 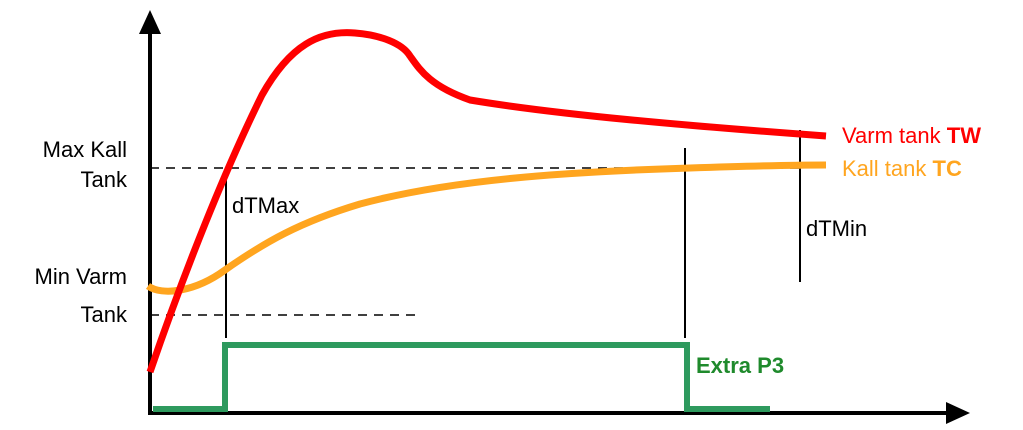 What do you see at coordinates (265, 205) in the screenshot?
I see `dtmax-label: dTMax` at bounding box center [265, 205].